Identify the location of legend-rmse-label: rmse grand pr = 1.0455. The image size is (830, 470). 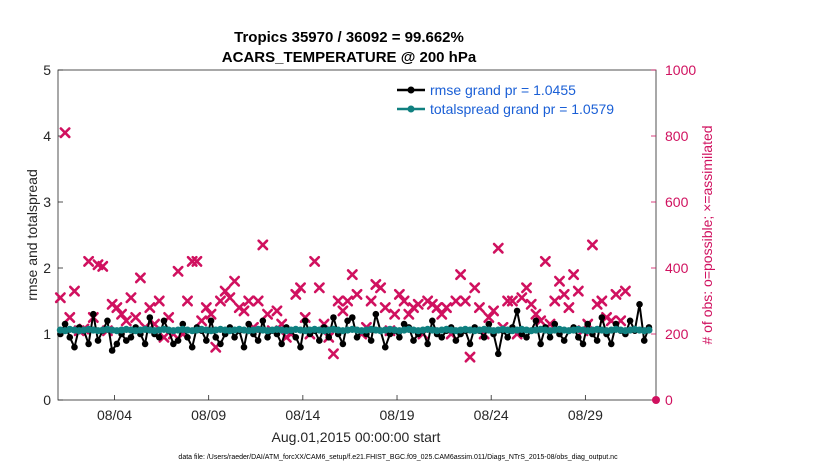
(503, 90).